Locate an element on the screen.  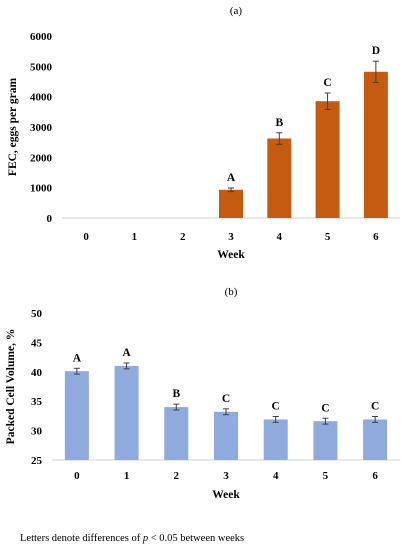
pcv-x-tick-label: 4 is located at coordinates (276, 476).